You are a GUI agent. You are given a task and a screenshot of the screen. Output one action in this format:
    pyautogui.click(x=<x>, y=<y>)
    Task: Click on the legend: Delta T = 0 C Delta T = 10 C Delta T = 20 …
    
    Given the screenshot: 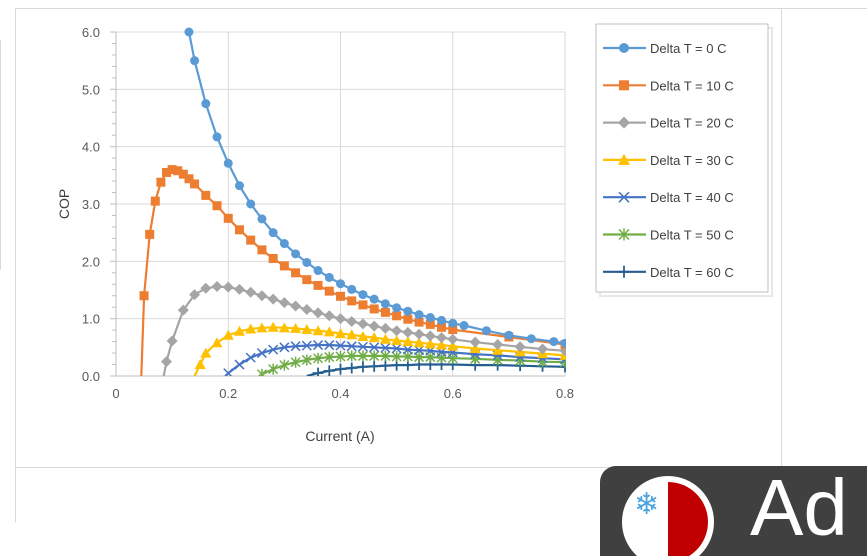 What is the action you would take?
    pyautogui.click(x=684, y=160)
    